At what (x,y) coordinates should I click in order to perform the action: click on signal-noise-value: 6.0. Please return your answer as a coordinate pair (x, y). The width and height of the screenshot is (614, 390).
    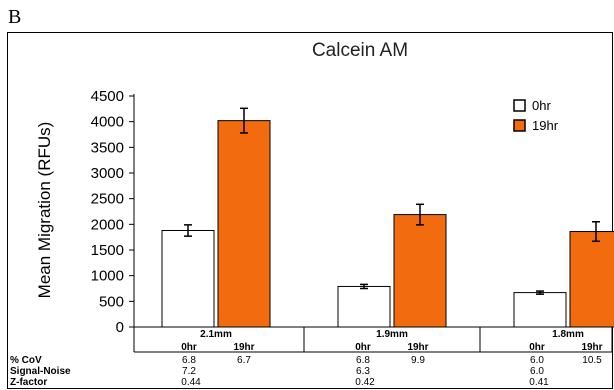
    Looking at the image, I should click on (537, 371).